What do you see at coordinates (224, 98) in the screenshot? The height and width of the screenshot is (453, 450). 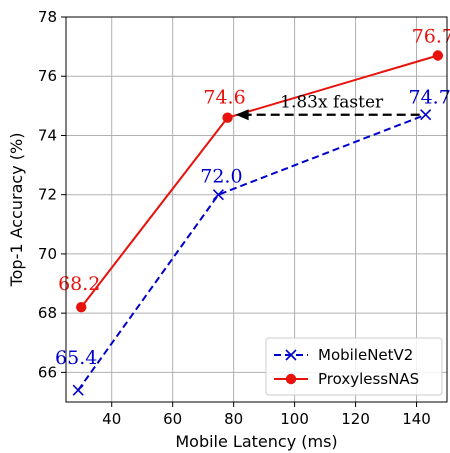 I see `data-label: 74.6` at bounding box center [224, 98].